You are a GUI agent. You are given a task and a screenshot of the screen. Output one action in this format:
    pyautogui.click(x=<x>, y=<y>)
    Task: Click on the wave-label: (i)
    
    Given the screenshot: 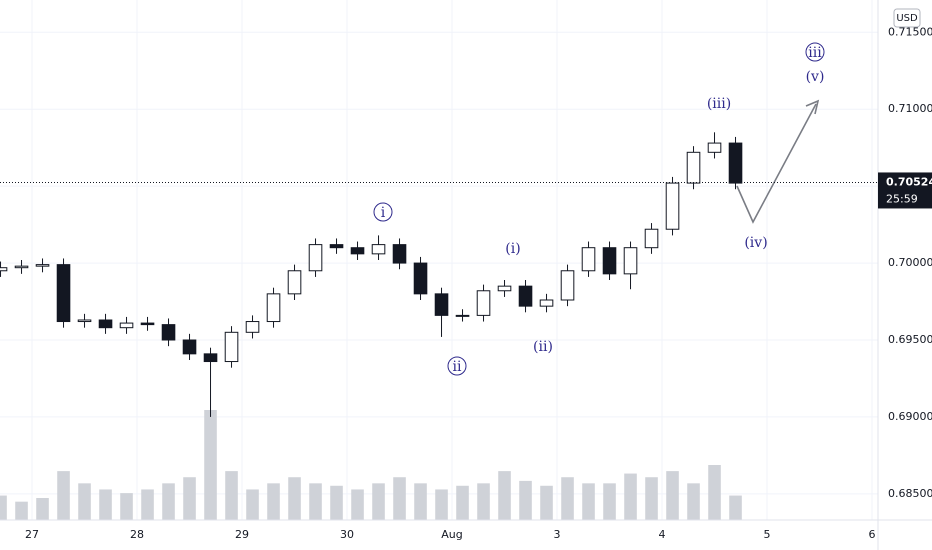 What is the action you would take?
    pyautogui.click(x=512, y=249)
    